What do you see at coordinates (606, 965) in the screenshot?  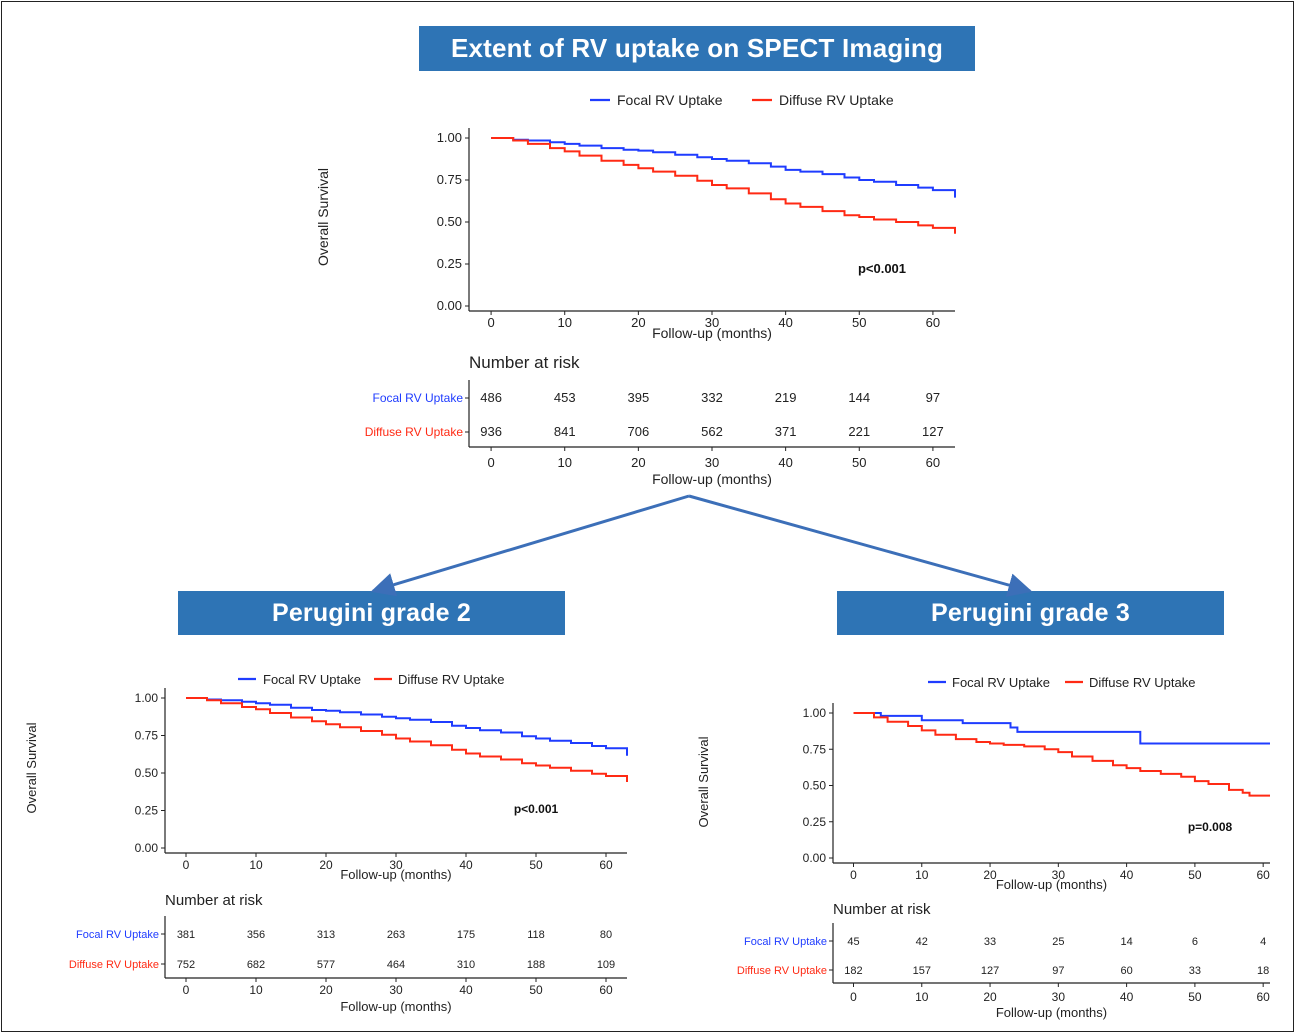 I see `risk-value: 109` at bounding box center [606, 965].